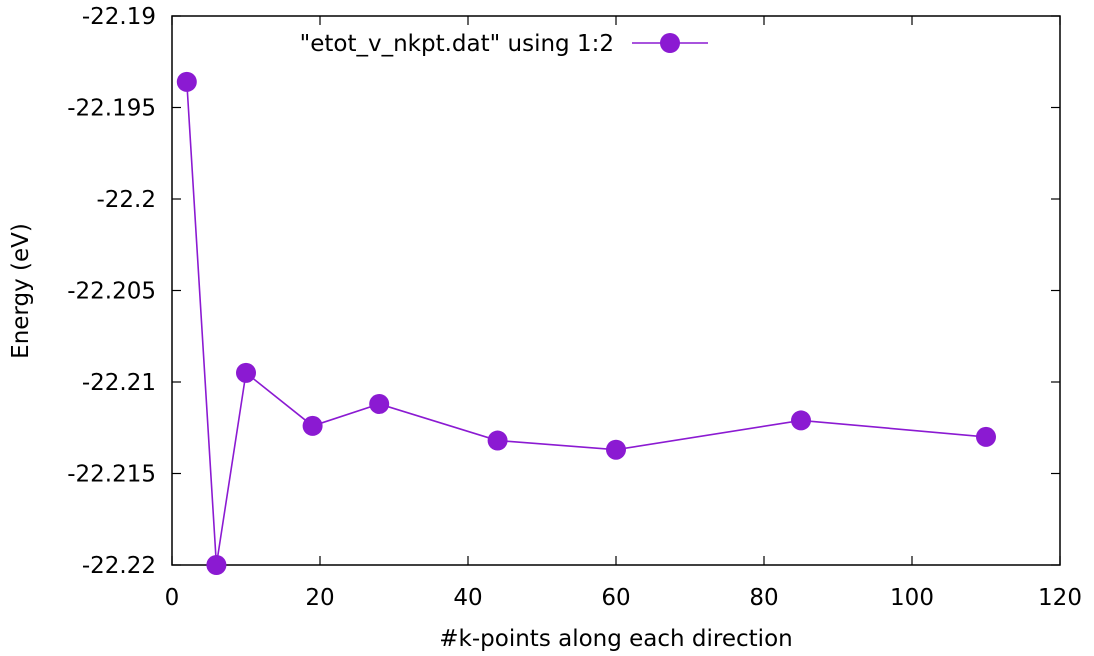 Image resolution: width=1094 pixels, height=656 pixels. Describe the element at coordinates (912, 598) in the screenshot. I see `x-tick-label: 100` at that location.